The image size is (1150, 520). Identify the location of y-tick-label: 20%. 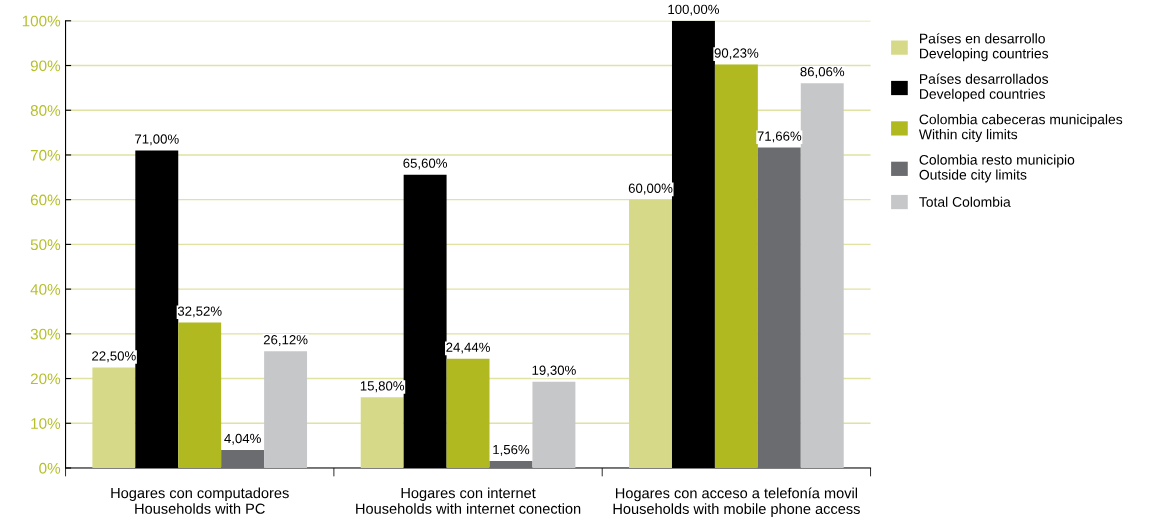
(45, 379).